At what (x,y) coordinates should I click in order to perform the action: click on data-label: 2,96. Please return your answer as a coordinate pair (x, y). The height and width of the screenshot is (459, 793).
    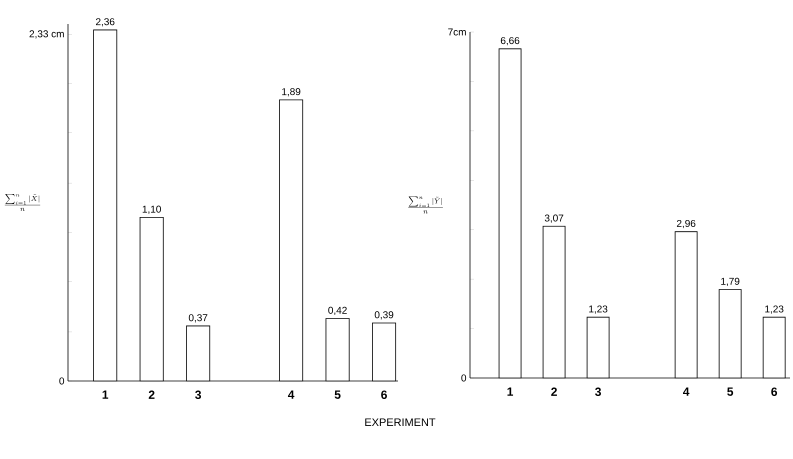
    Looking at the image, I should click on (686, 224).